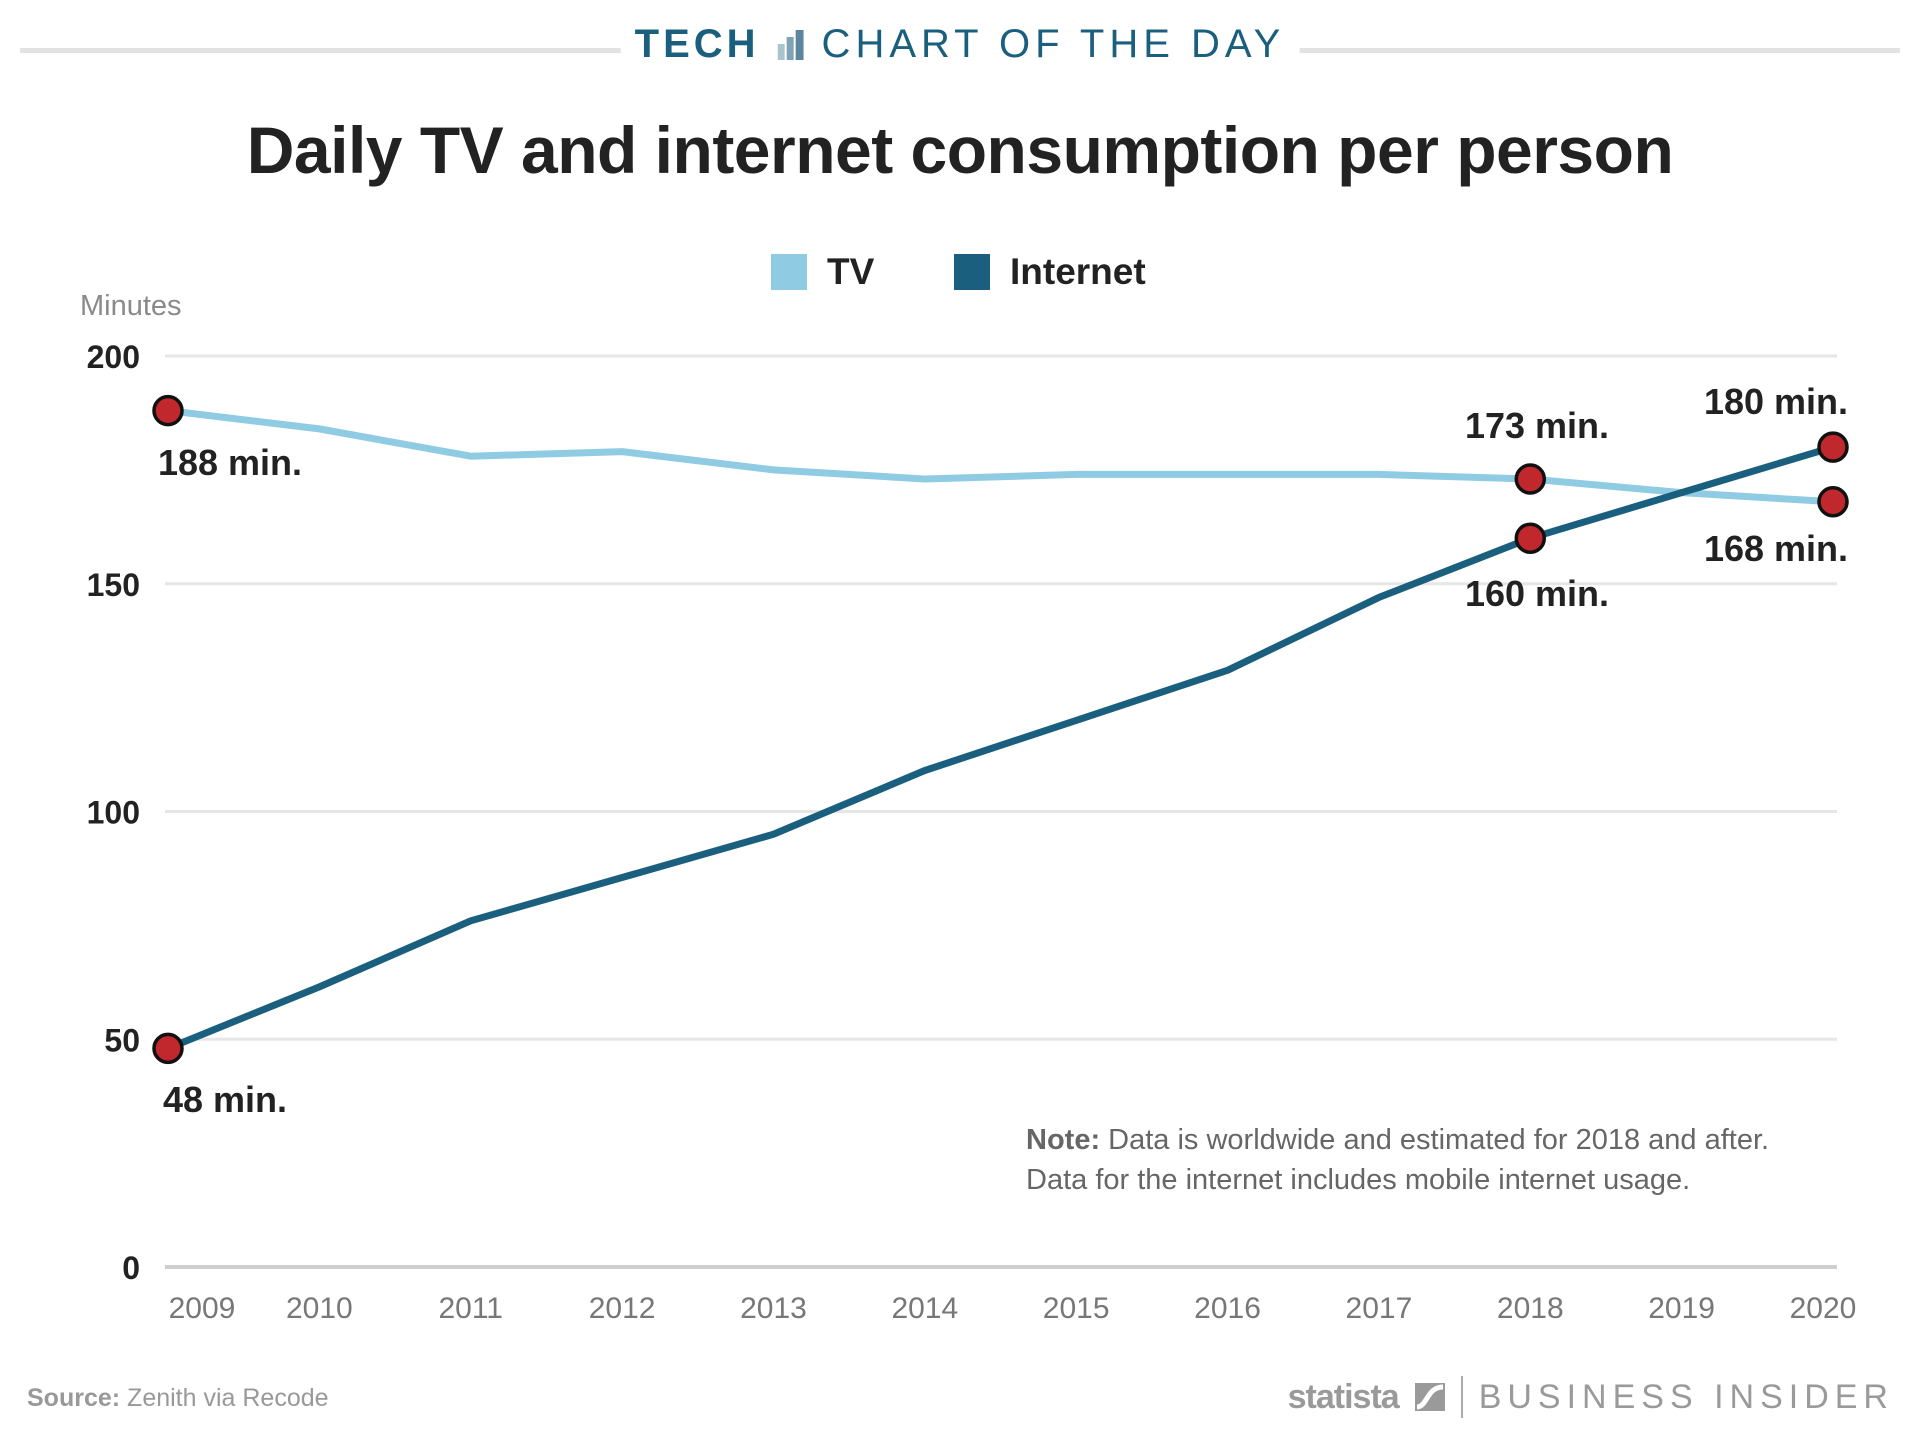 This screenshot has width=1920, height=1440. Describe the element at coordinates (1227, 1308) in the screenshot. I see `x-tick-label: 2016` at that location.